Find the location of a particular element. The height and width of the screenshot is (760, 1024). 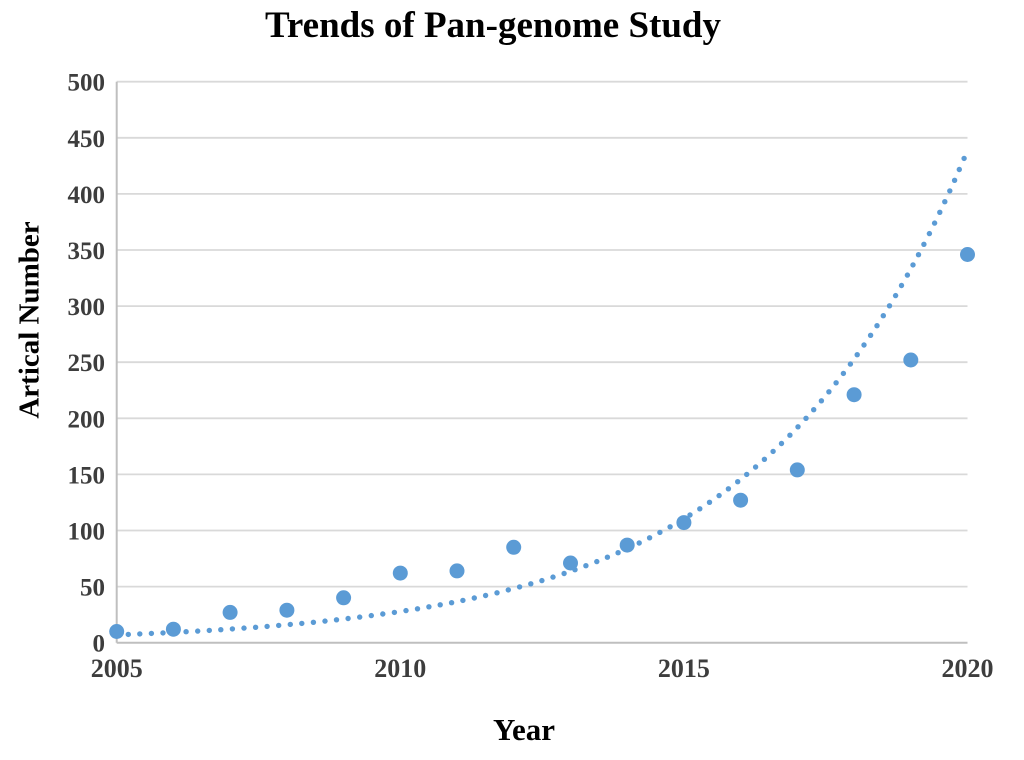

y-tick-label: 50 is located at coordinates (92, 588).